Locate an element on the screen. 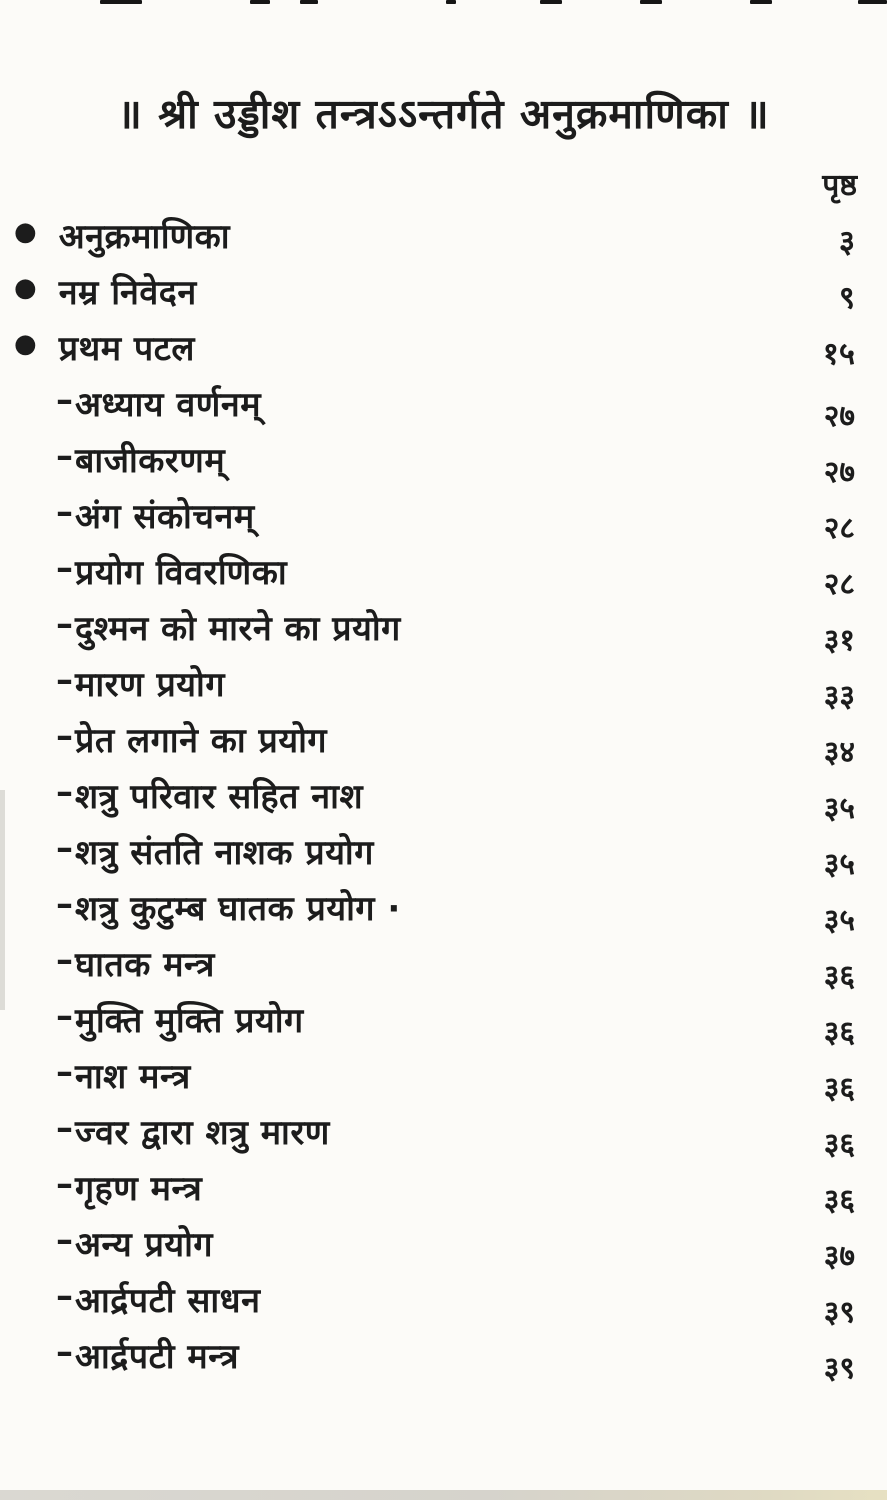 The image size is (887, 1500). toc-row: – बाजीकरणम् २७ is located at coordinates (443, 464).